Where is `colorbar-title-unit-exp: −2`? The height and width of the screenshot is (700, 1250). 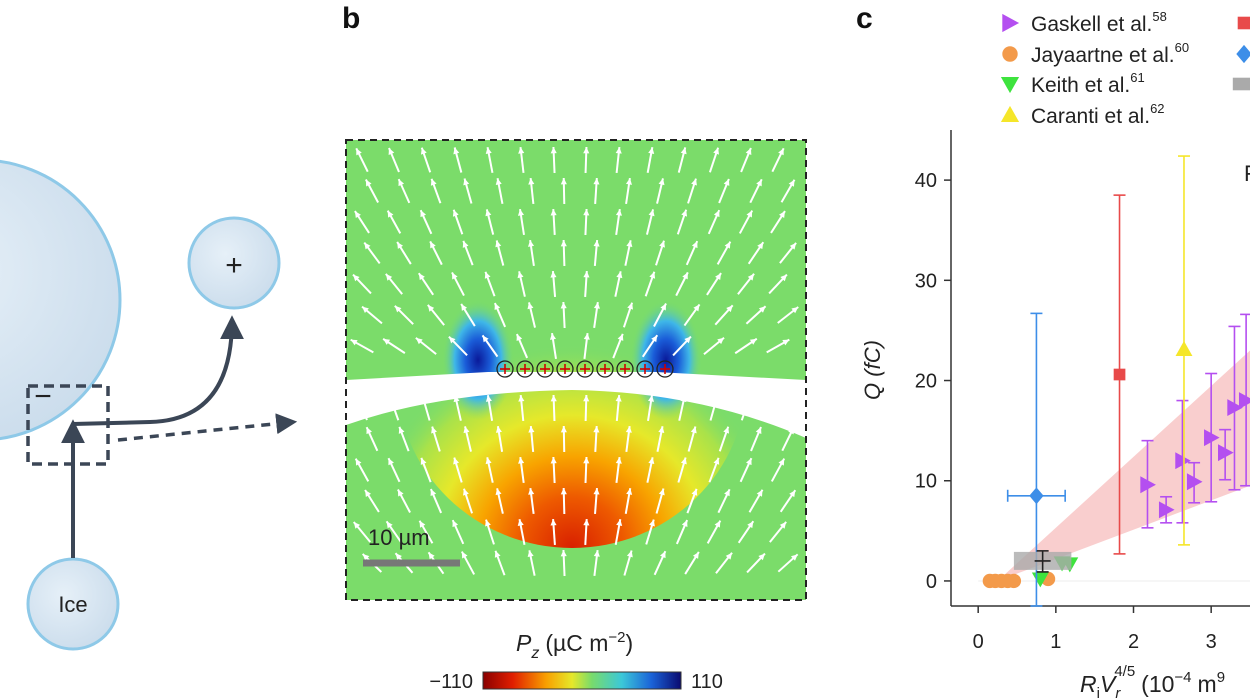
colorbar-title-unit-exp: −2 is located at coordinates (616, 637).